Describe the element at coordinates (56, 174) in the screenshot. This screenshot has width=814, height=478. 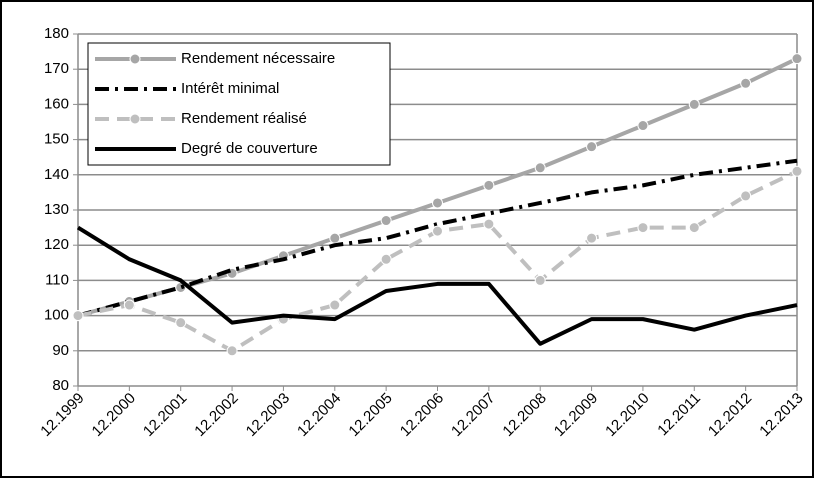
I see `y-tick-label: 140` at that location.